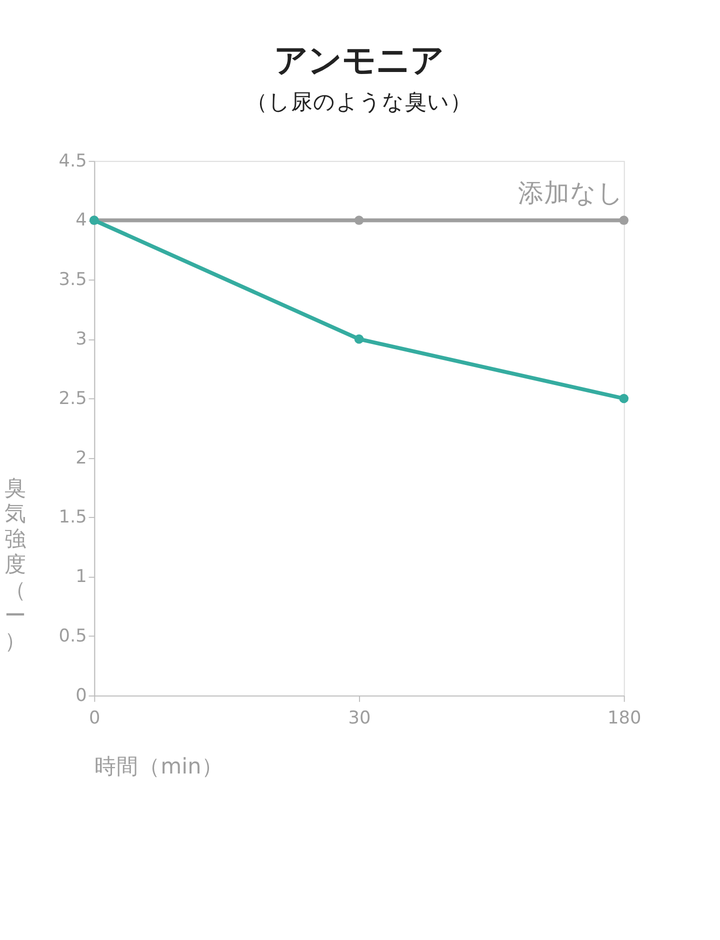 The width and height of the screenshot is (720, 940). I want to click on y-tick-label: 3, so click(81, 339).